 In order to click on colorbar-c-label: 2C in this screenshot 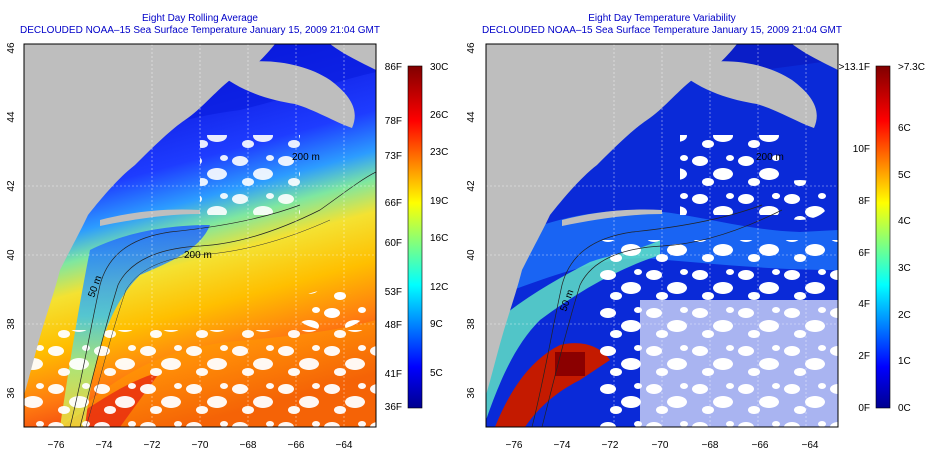, I will do `click(904, 315)`.